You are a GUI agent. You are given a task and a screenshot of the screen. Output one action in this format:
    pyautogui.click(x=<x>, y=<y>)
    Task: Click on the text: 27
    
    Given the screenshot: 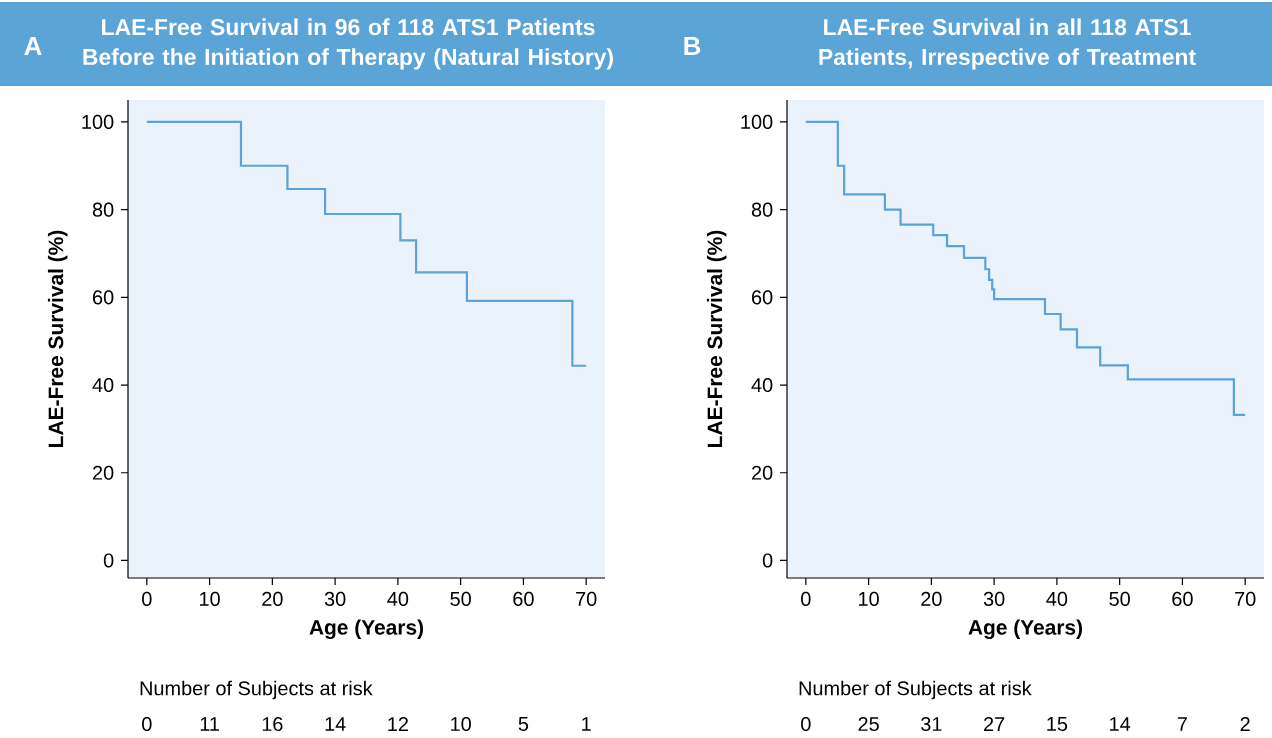 What is the action you would take?
    pyautogui.click(x=994, y=724)
    